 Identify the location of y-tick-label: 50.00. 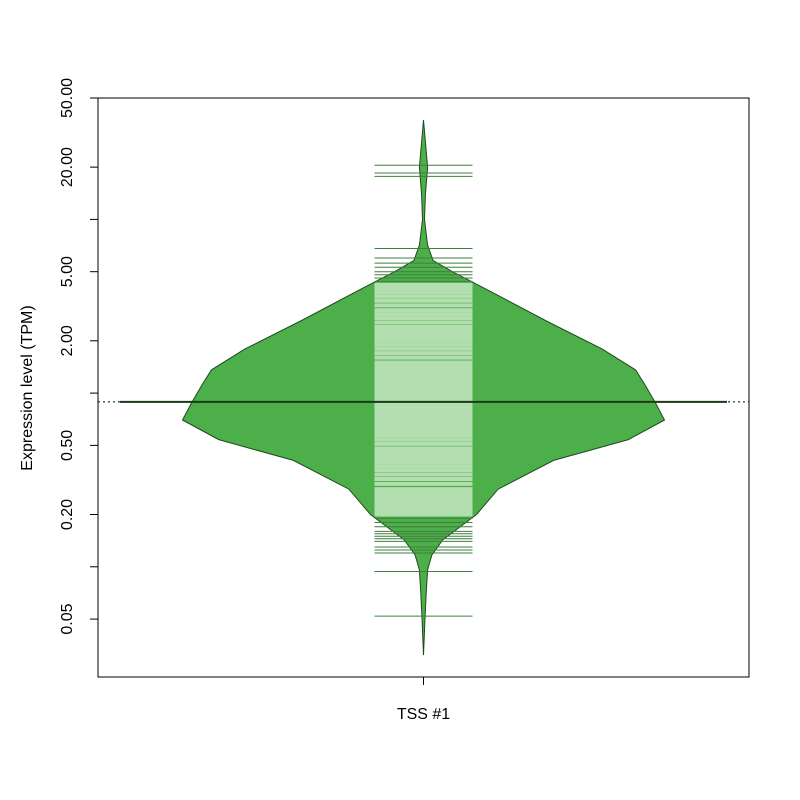
(67, 98).